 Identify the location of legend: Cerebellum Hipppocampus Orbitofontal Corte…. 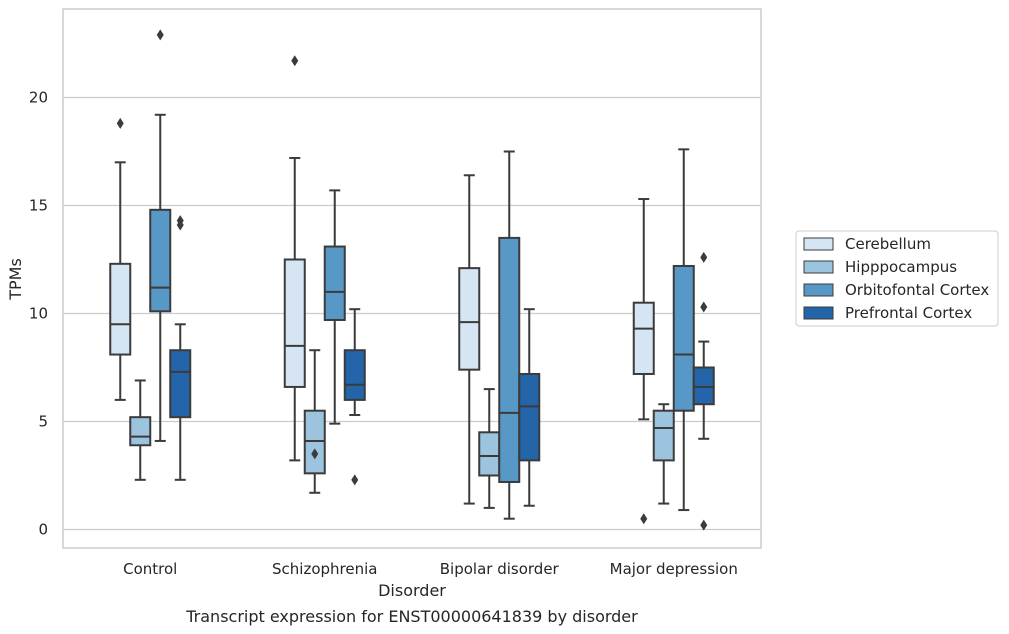
(897, 278).